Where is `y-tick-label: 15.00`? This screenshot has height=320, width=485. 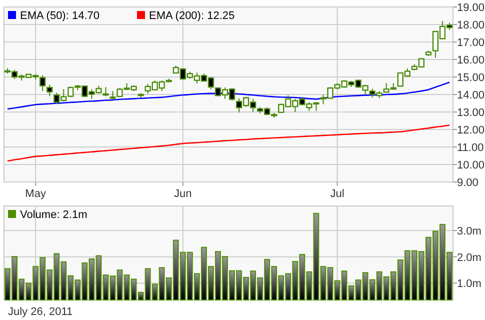 y-tick-label: 15.00 is located at coordinates (471, 78).